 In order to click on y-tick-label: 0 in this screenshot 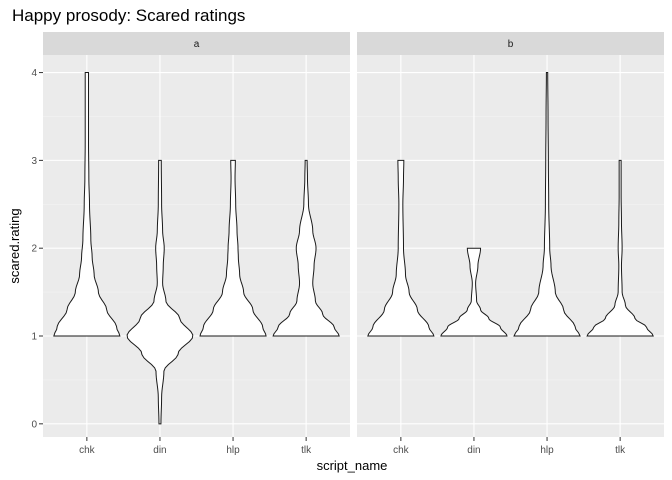, I will do `click(34, 424)`.